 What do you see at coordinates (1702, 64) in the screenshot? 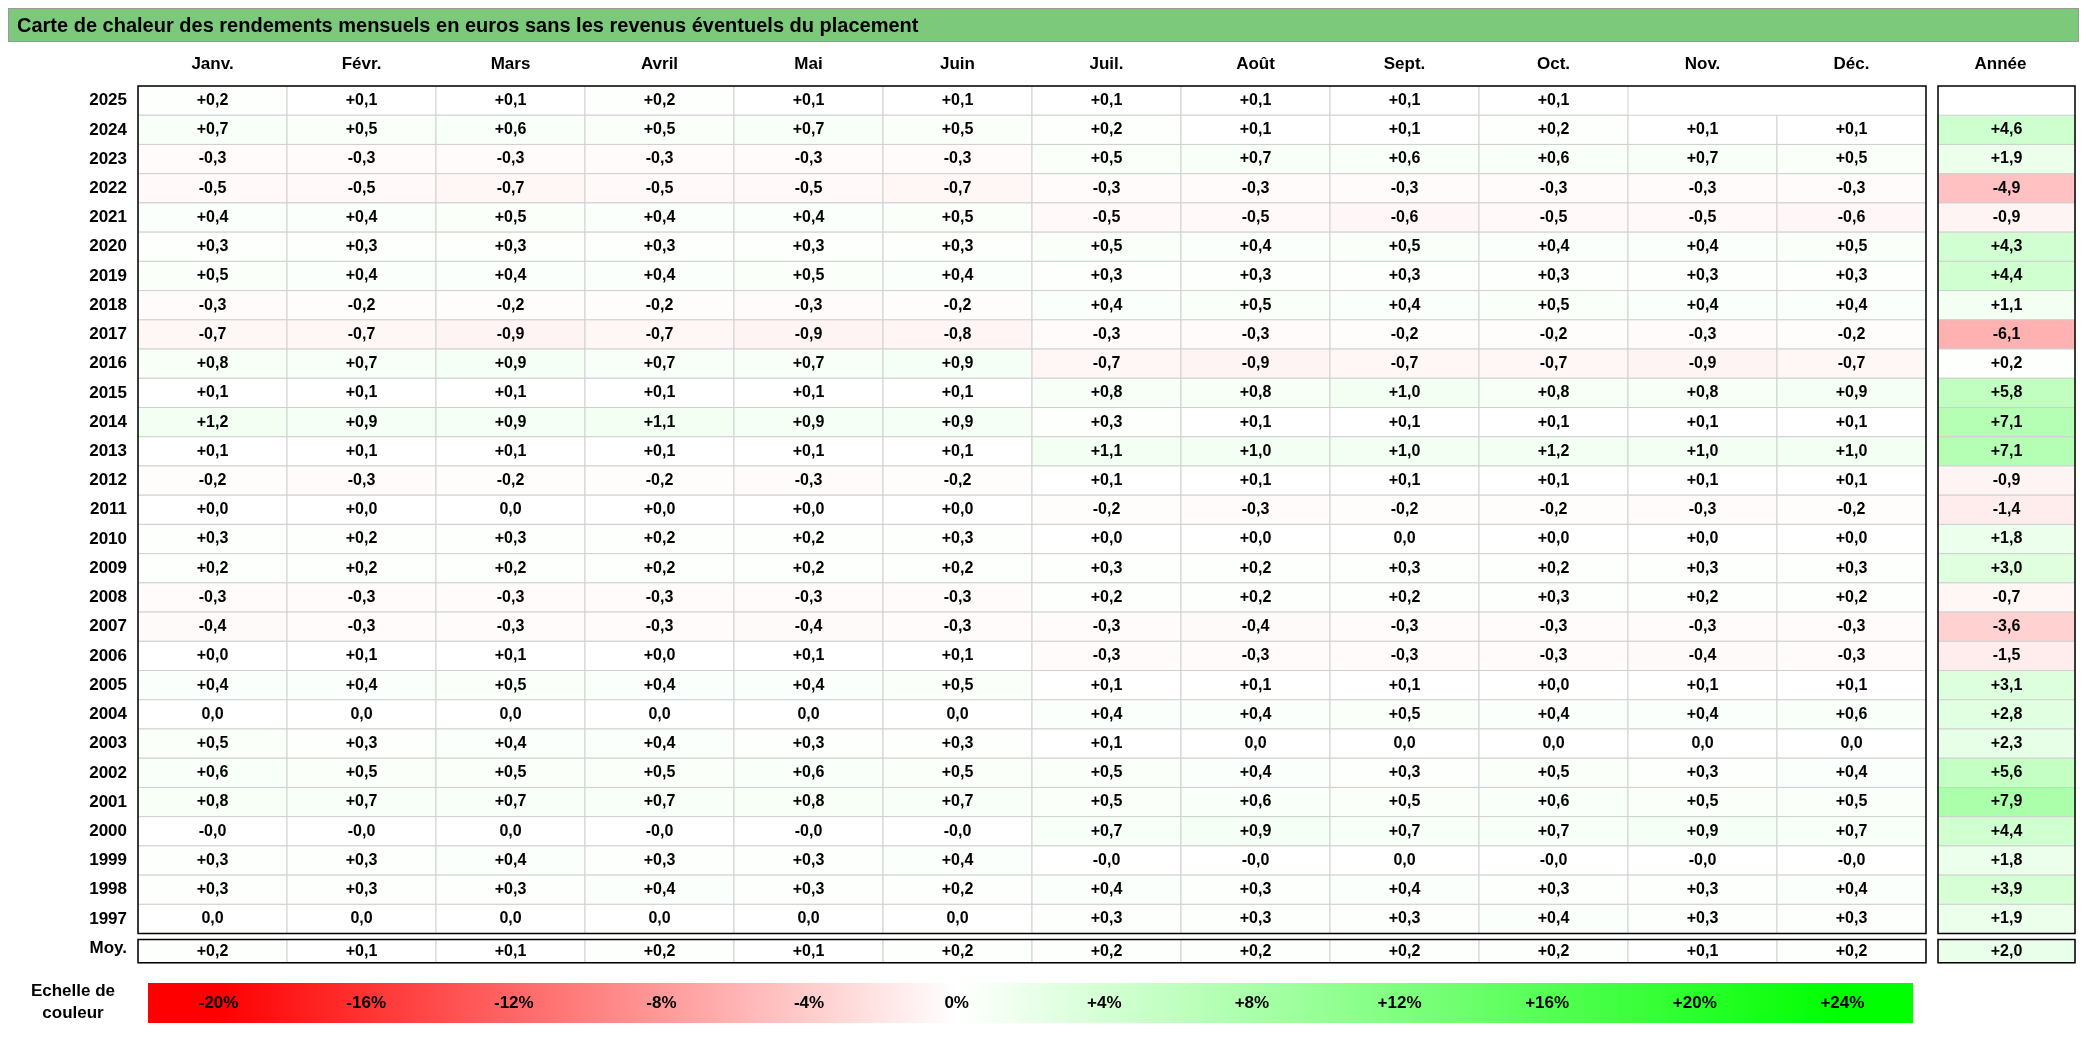
I see `x-tick-label: Nov.` at bounding box center [1702, 64].